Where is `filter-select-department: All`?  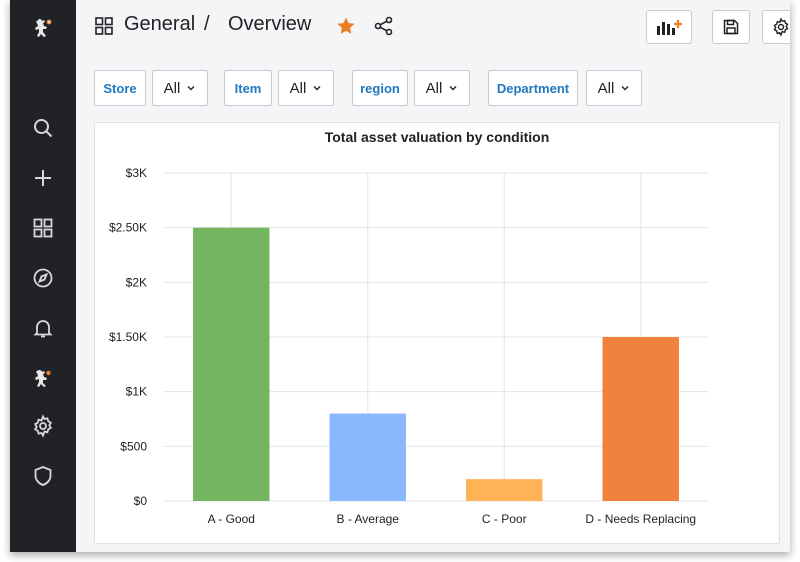 filter-select-department: All is located at coordinates (614, 88).